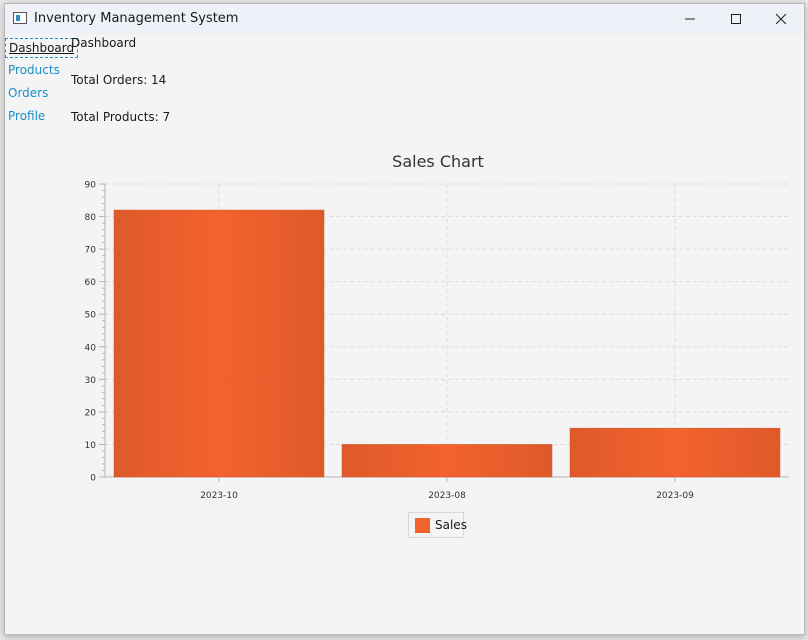 This screenshot has height=640, width=808. I want to click on x-tick-label: 2023-08, so click(447, 496).